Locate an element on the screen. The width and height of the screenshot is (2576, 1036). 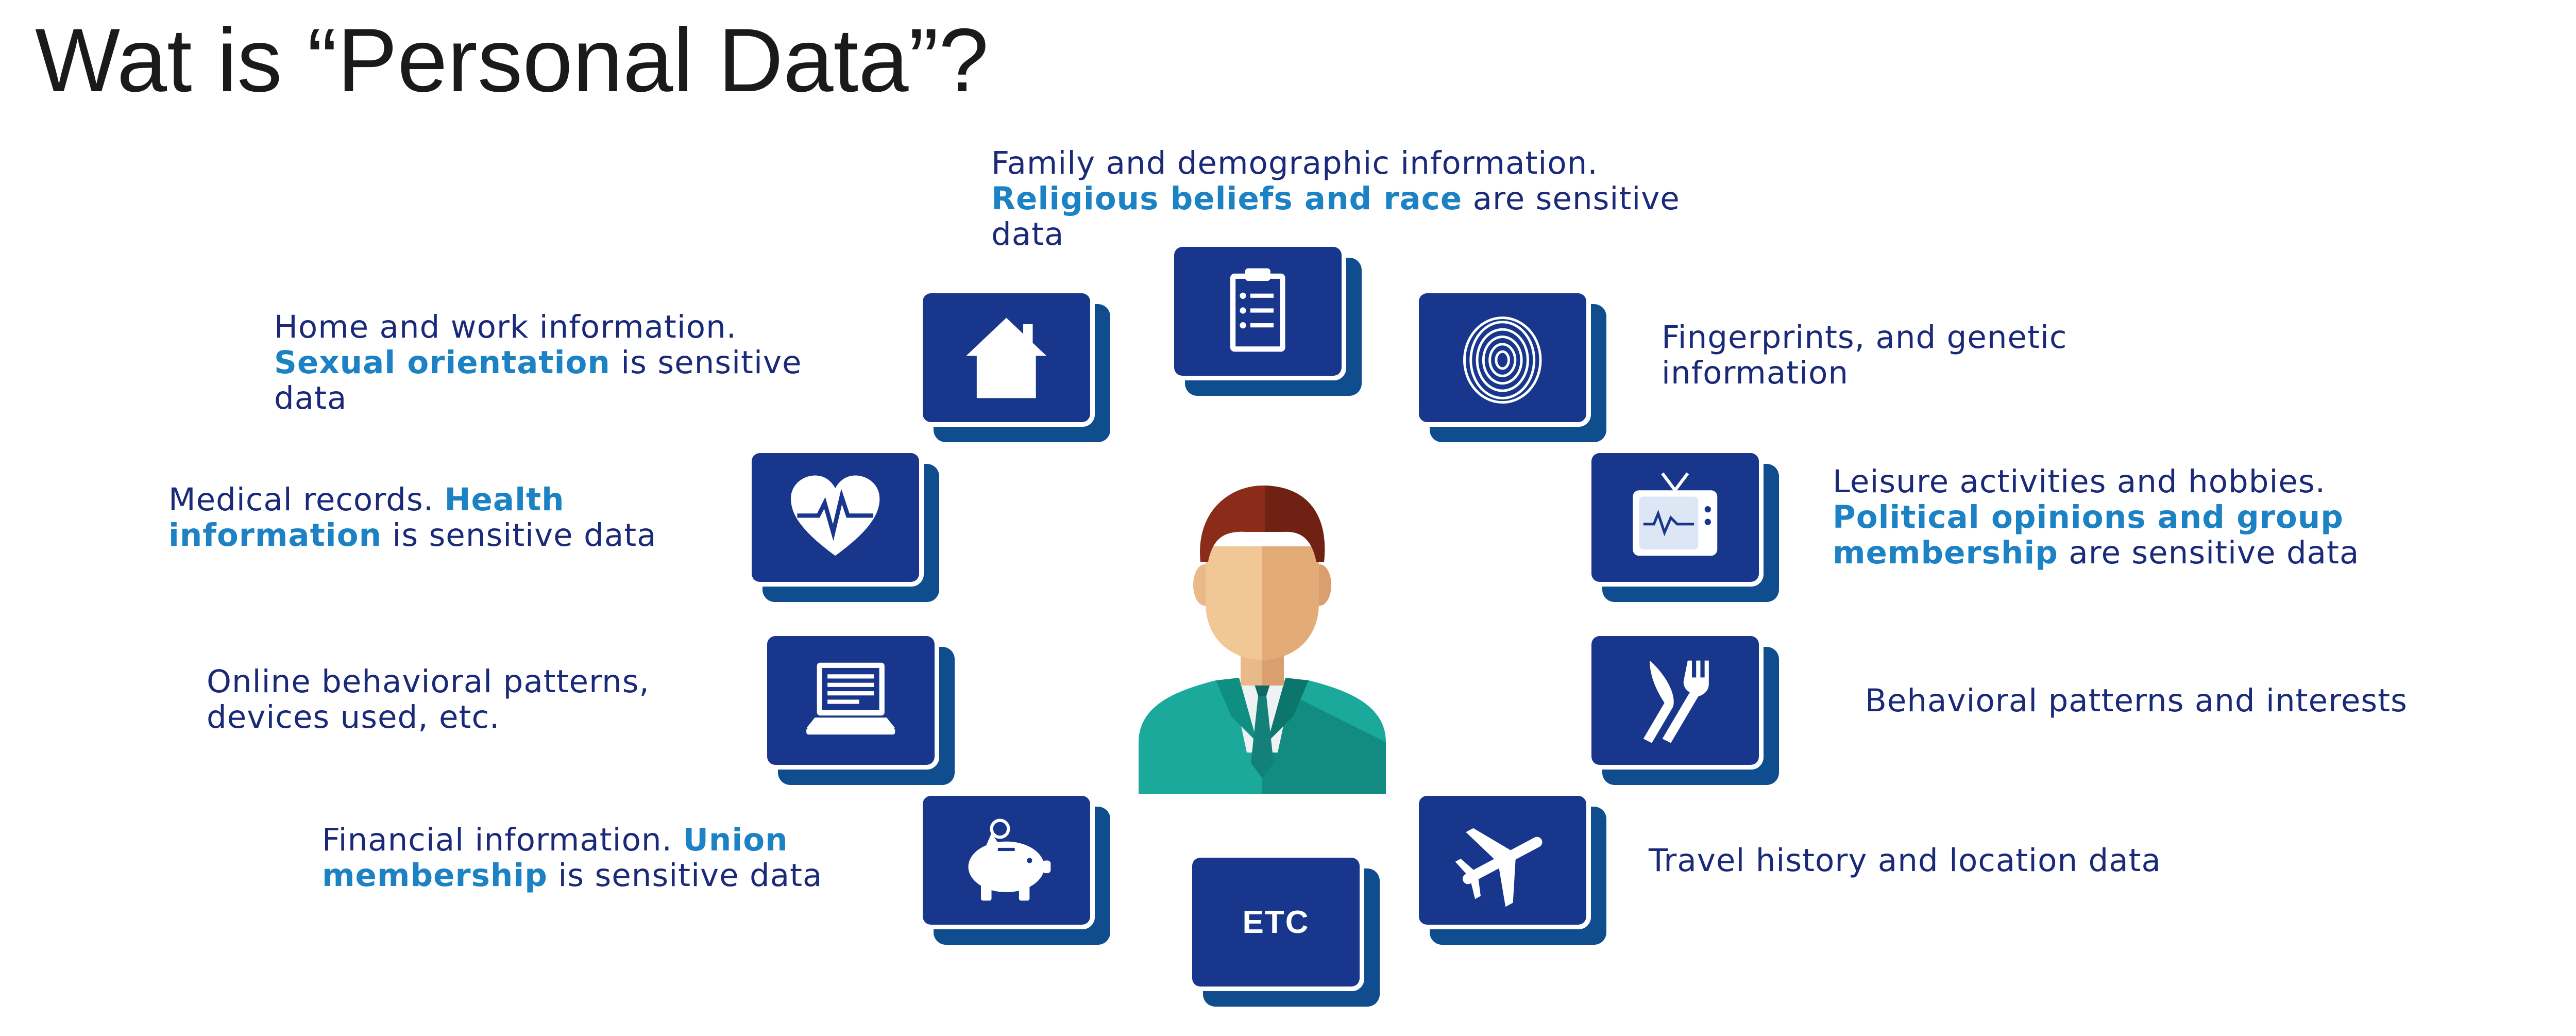
travel-tile is located at coordinates (1502, 860).